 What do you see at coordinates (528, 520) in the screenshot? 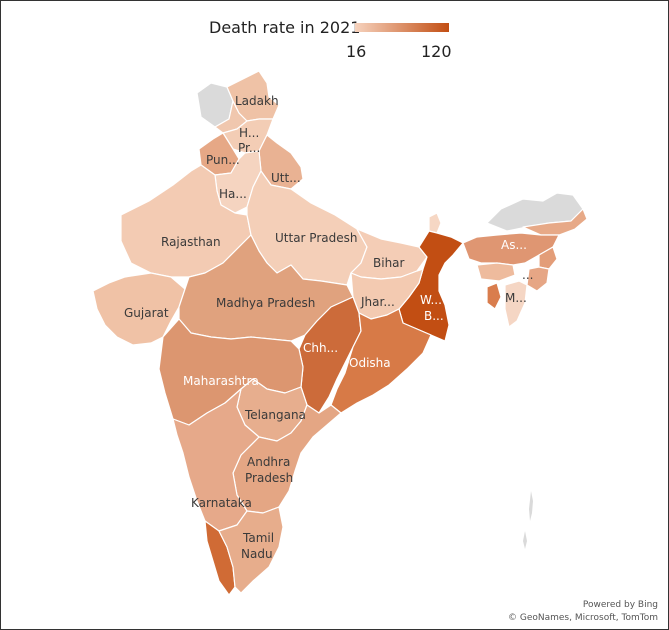
I see `islands-andaman-nicobar` at bounding box center [528, 520].